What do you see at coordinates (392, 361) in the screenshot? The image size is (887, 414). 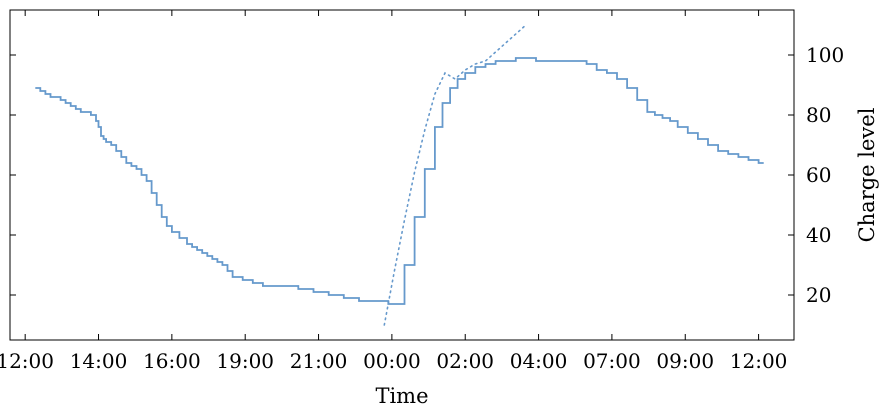 I see `x-tick-label: 00:00` at bounding box center [392, 361].